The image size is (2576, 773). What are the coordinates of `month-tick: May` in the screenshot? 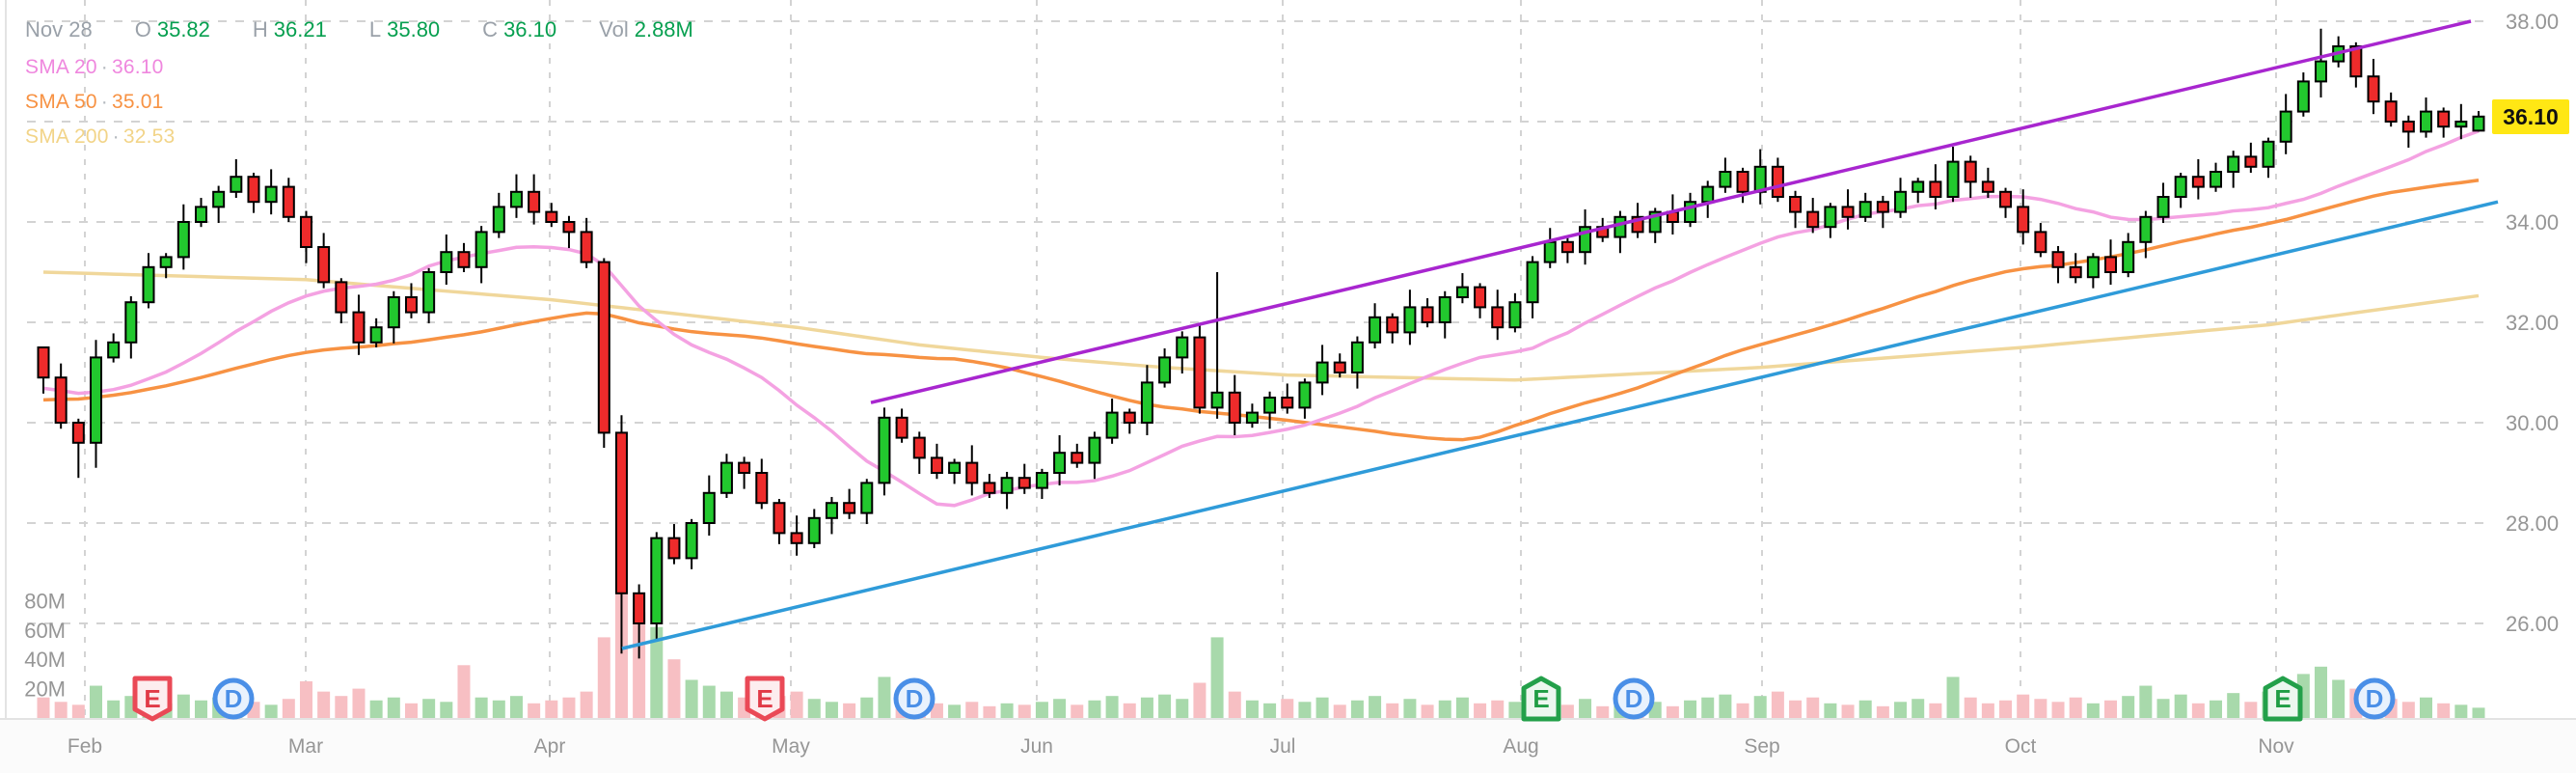 It's located at (791, 746).